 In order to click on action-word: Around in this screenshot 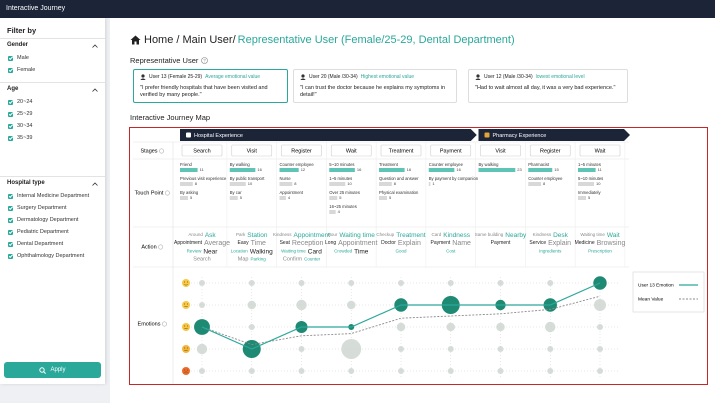, I will do `click(195, 234)`.